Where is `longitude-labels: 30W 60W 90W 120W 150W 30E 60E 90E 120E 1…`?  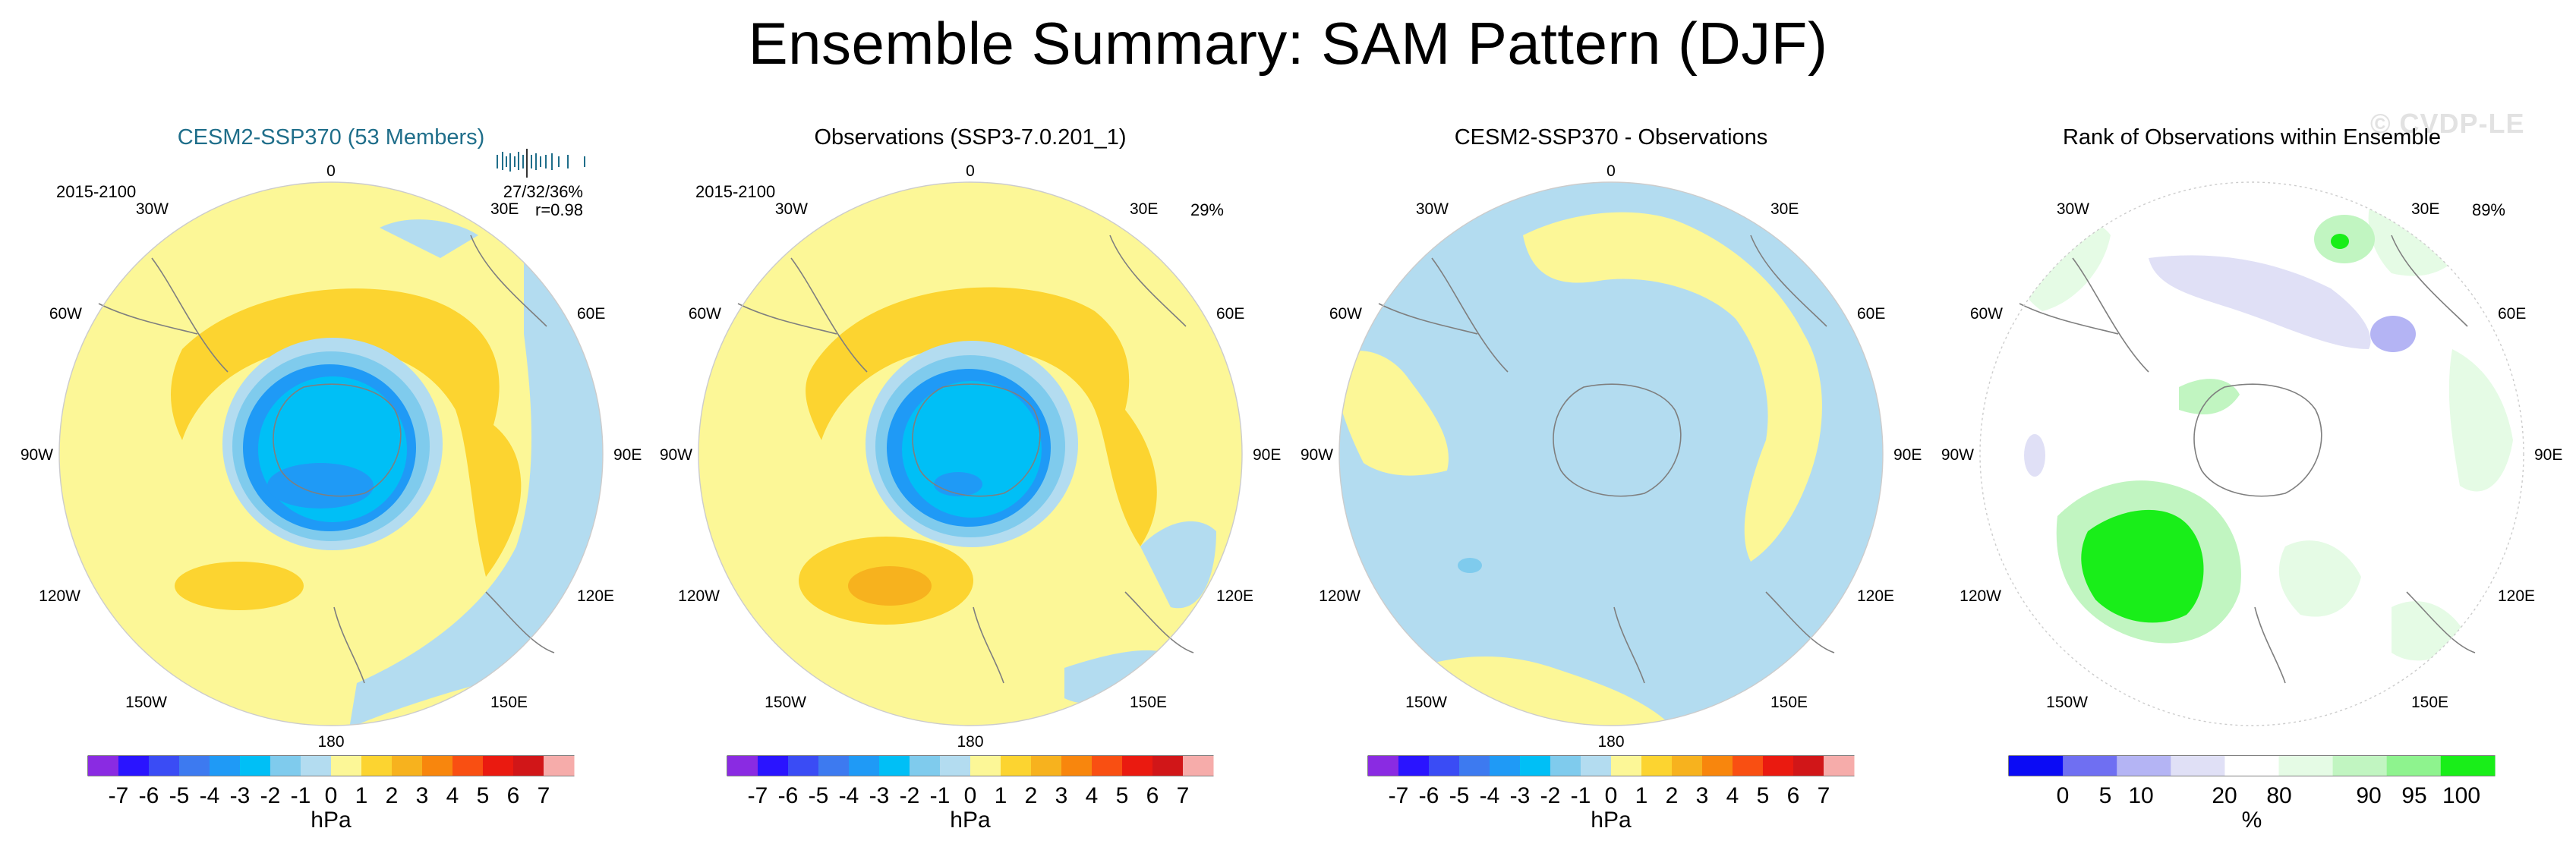
longitude-labels: 30W 60W 90W 120W 150W 30E 60E 90E 120E 1… is located at coordinates (2252, 455).